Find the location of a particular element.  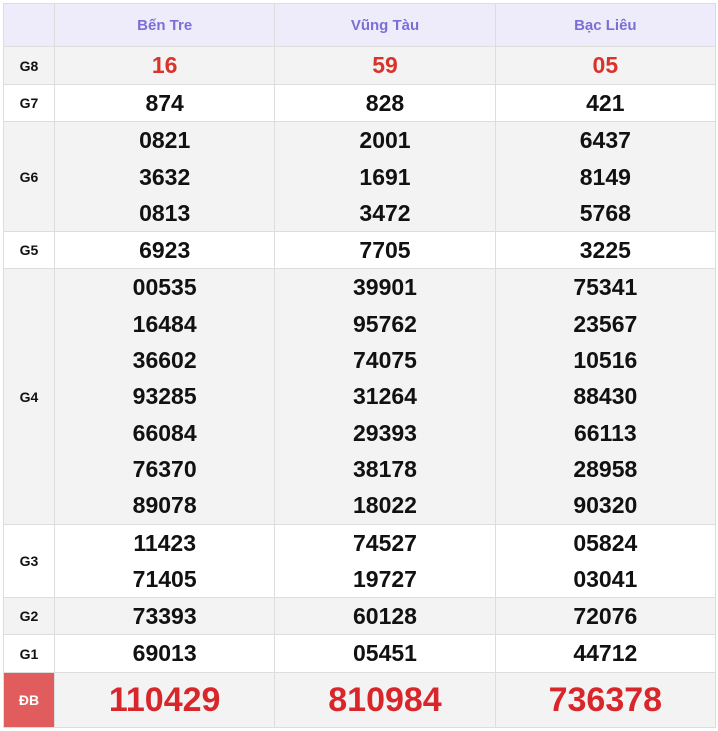

prize-number: 828 is located at coordinates (385, 103).